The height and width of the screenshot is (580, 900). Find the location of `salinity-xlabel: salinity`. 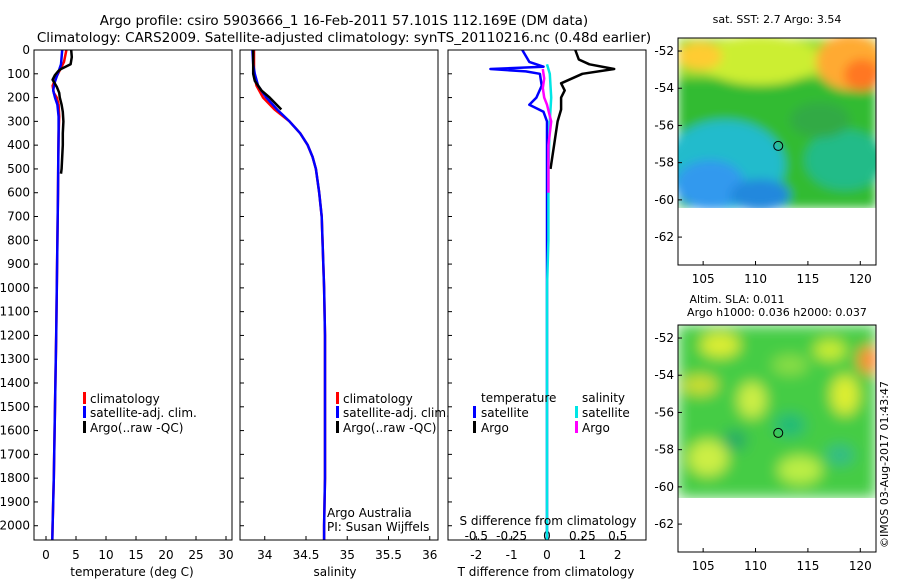

salinity-xlabel: salinity is located at coordinates (334, 572).